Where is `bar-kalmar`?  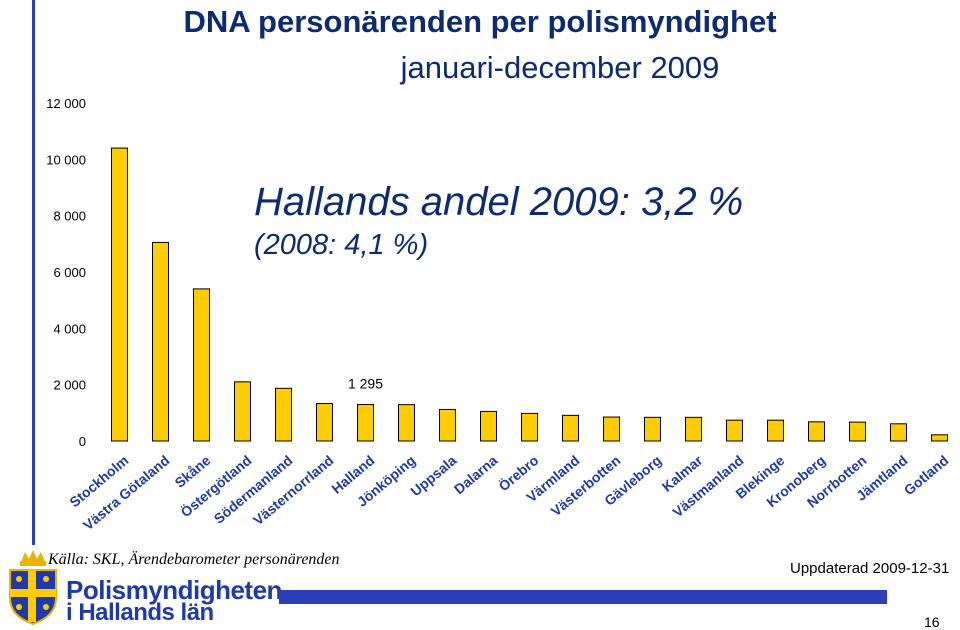 bar-kalmar is located at coordinates (693, 429).